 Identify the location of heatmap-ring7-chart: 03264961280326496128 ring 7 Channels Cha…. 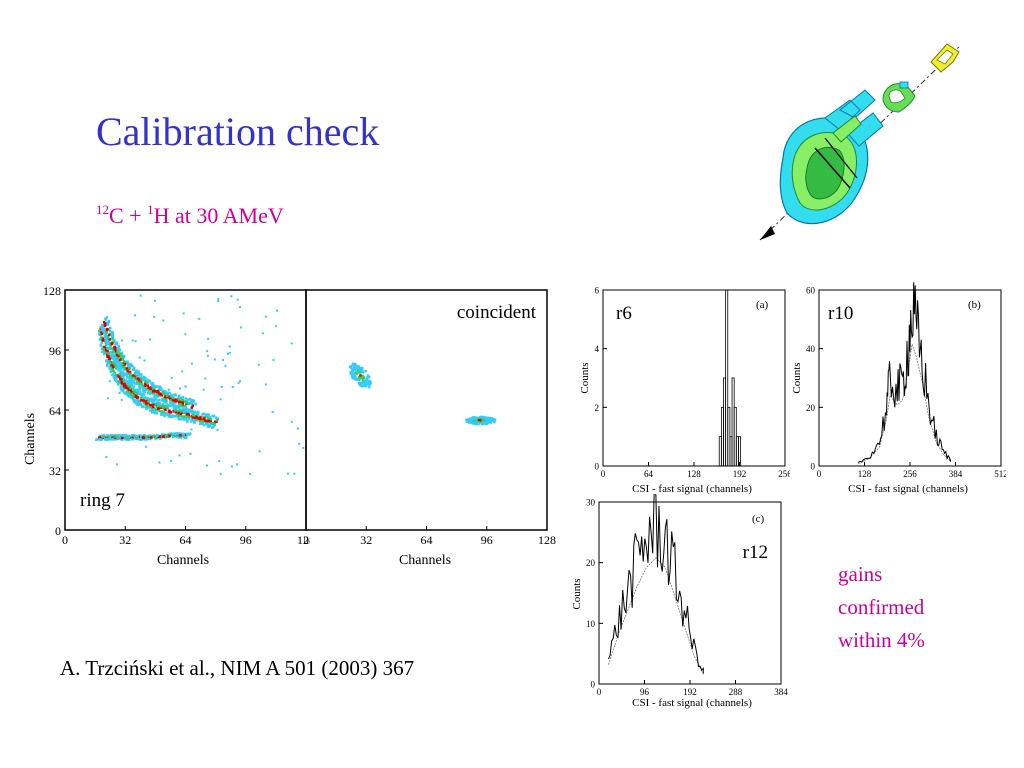
(166, 426).